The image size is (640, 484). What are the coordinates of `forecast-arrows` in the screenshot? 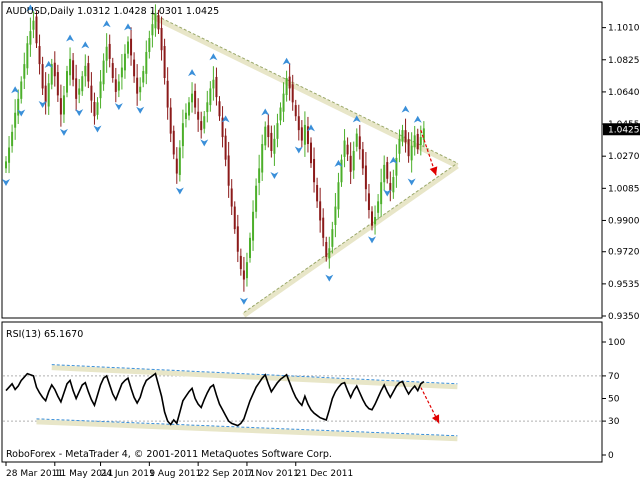 It's located at (430, 276).